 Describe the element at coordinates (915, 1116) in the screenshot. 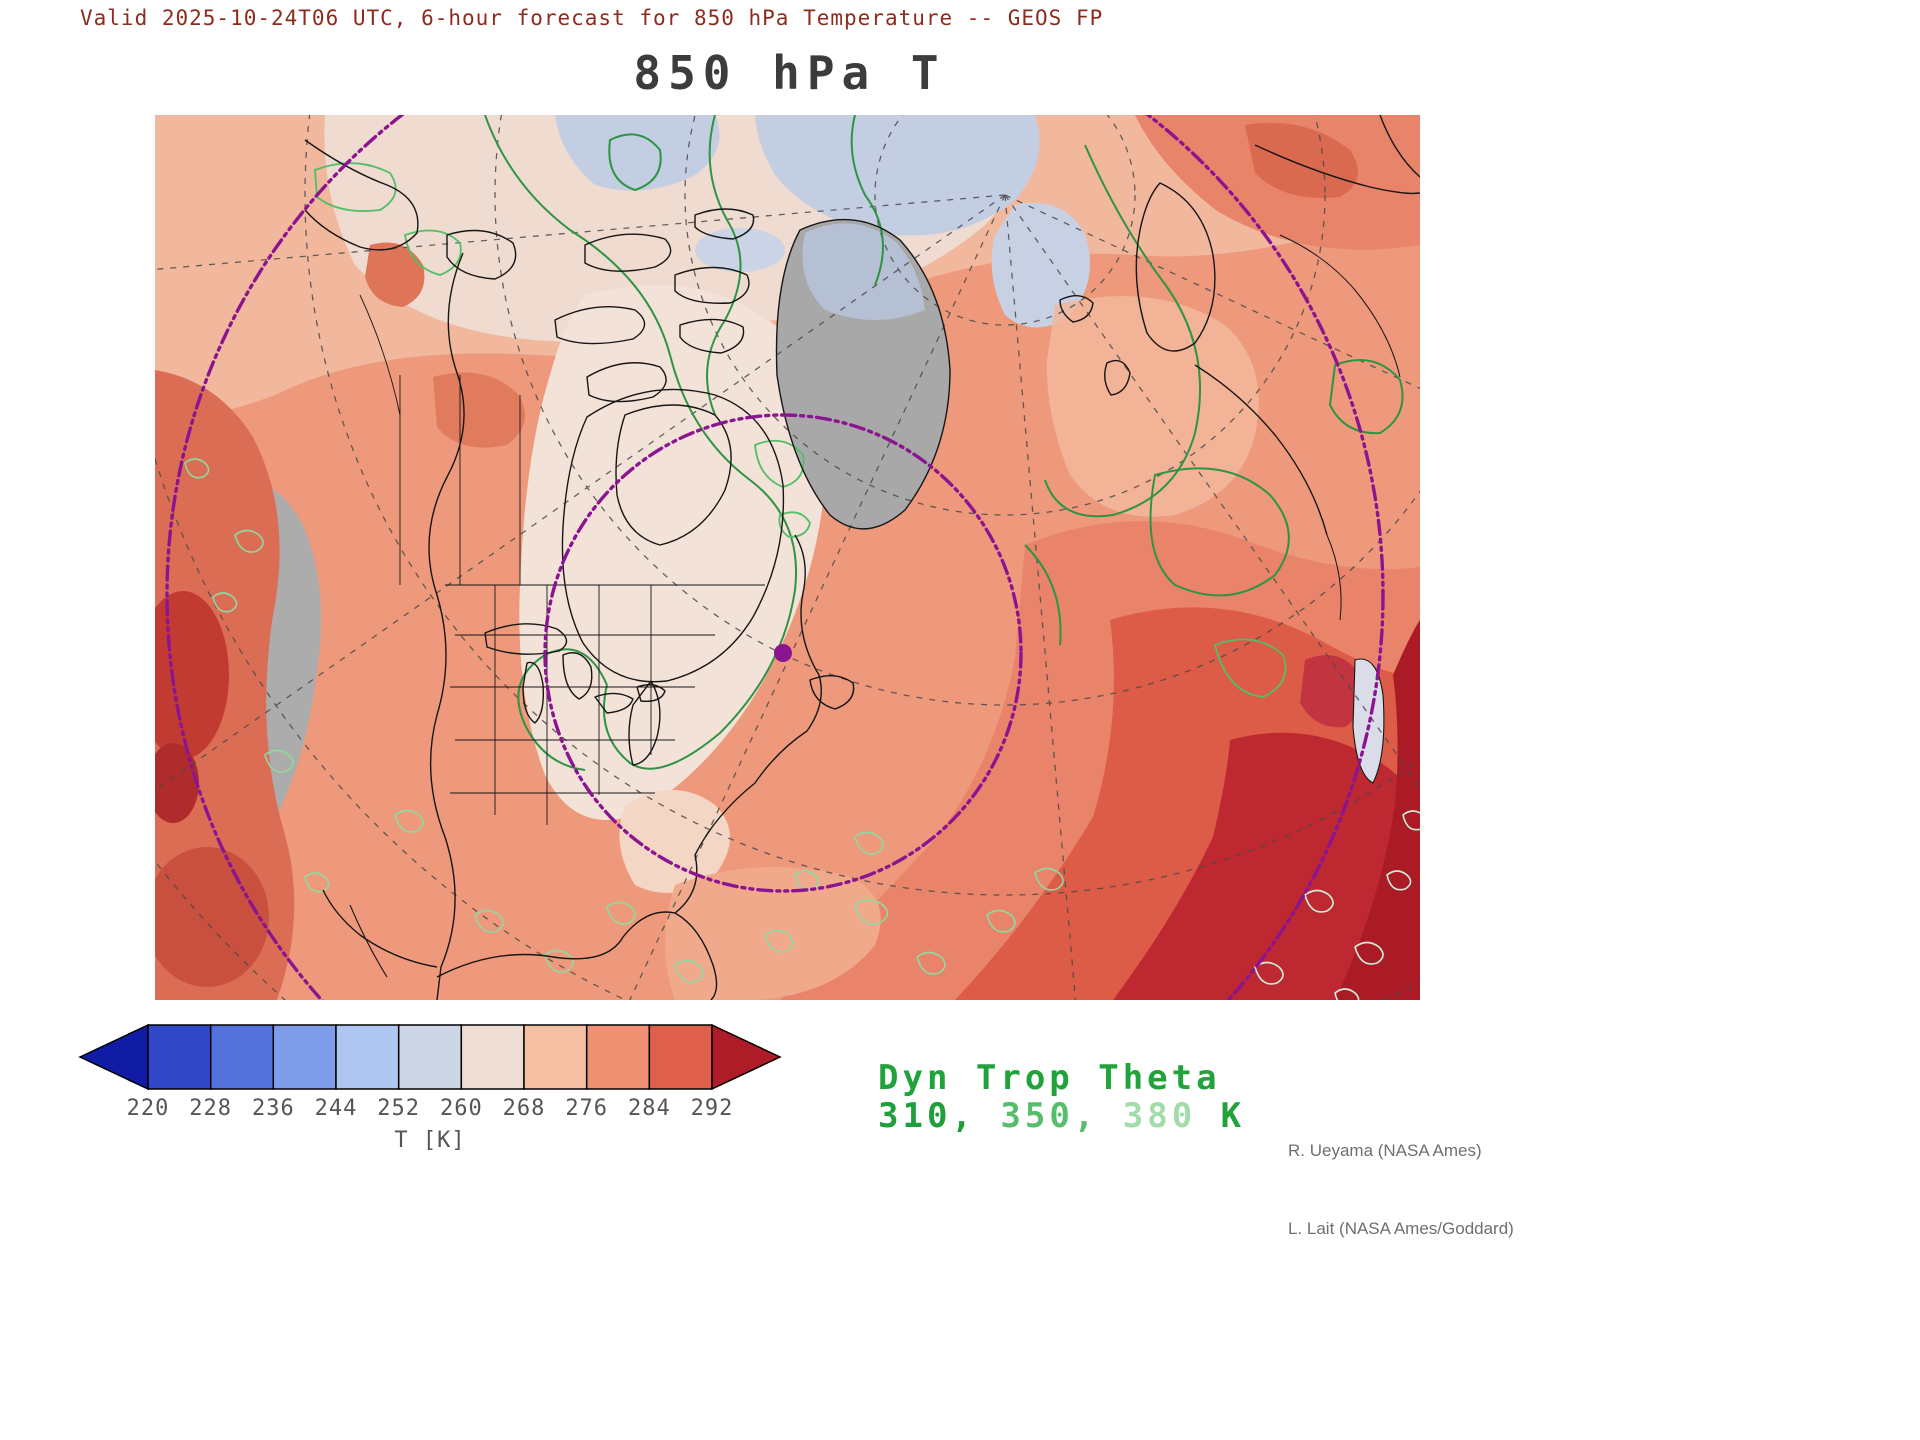

I see `theta-value: 310` at that location.